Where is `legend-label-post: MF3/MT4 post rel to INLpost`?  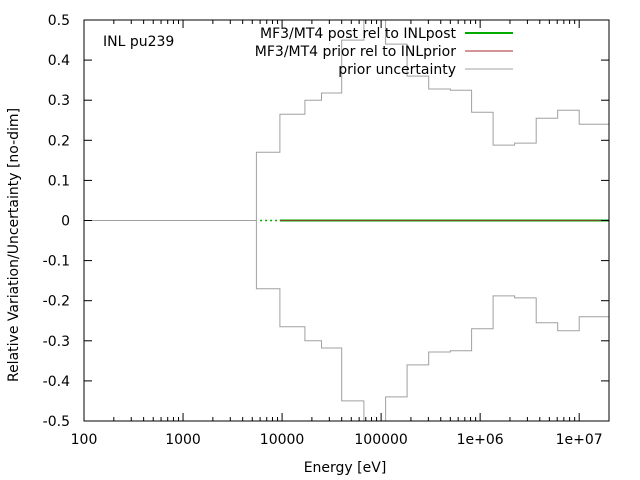 legend-label-post: MF3/MT4 post rel to INLpost is located at coordinates (358, 34).